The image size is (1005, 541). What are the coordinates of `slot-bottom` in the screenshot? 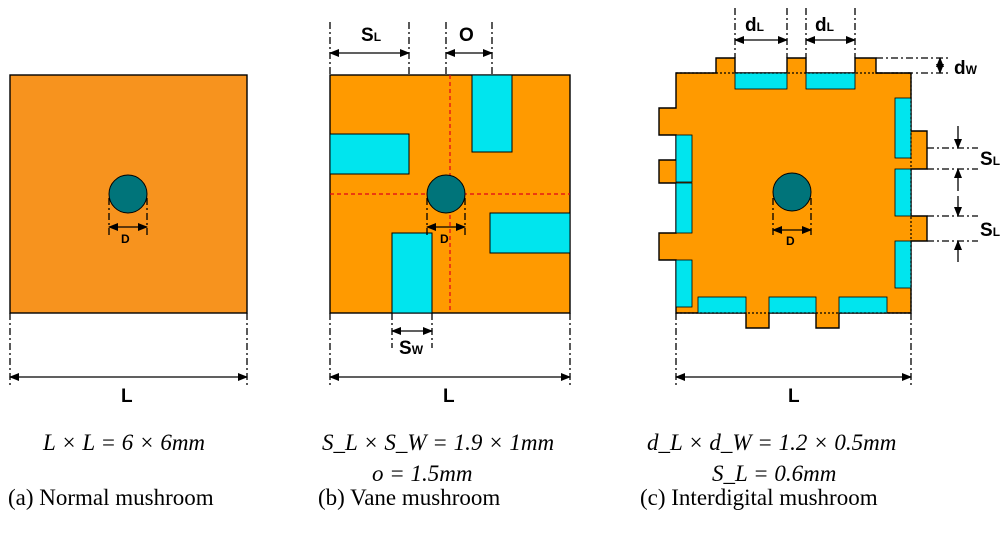 It's located at (412, 273).